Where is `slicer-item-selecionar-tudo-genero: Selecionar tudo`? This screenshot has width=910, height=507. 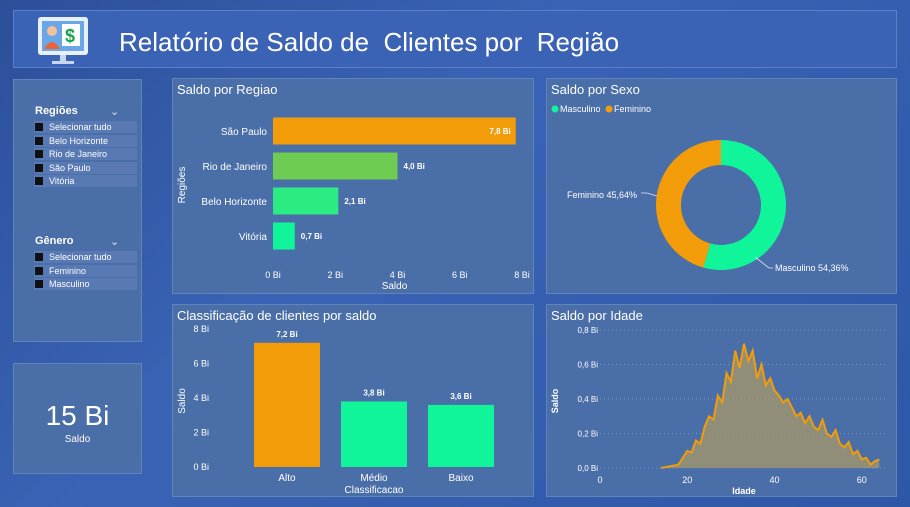 slicer-item-selecionar-tudo-genero: Selecionar tudo is located at coordinates (85, 257).